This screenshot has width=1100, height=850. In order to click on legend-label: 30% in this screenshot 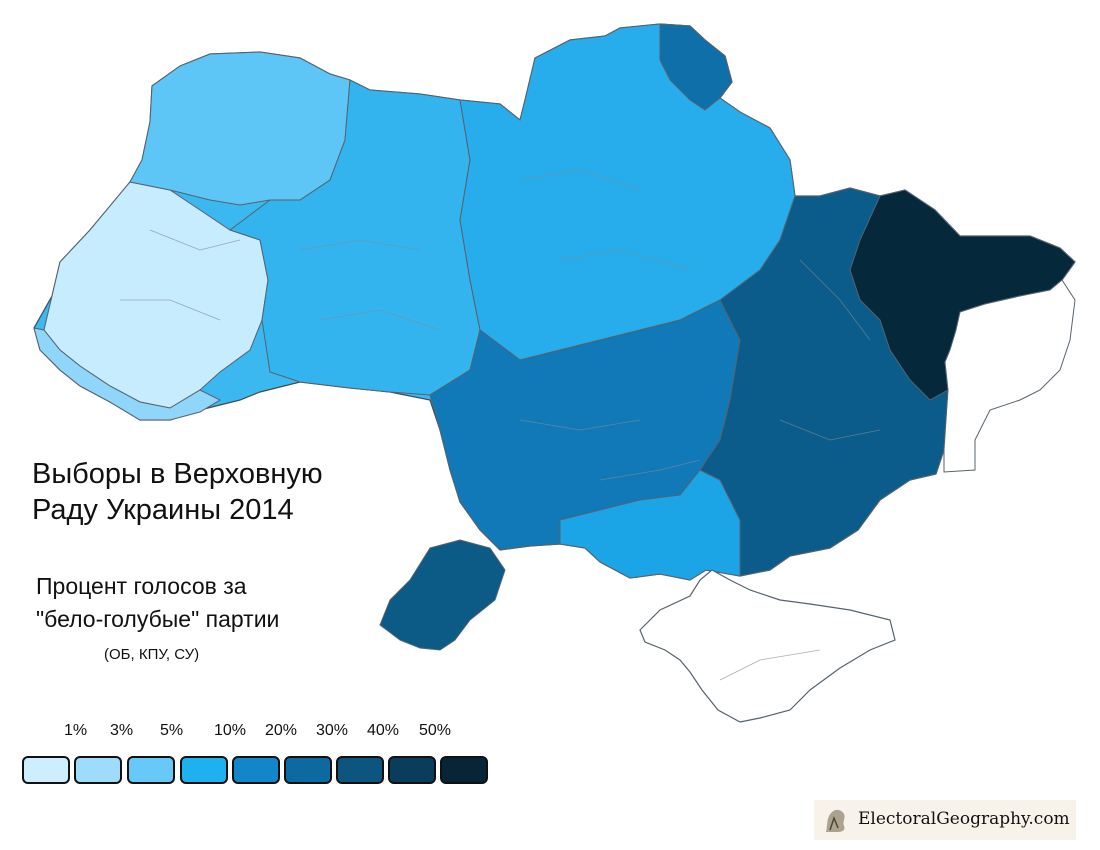, I will do `click(332, 730)`.